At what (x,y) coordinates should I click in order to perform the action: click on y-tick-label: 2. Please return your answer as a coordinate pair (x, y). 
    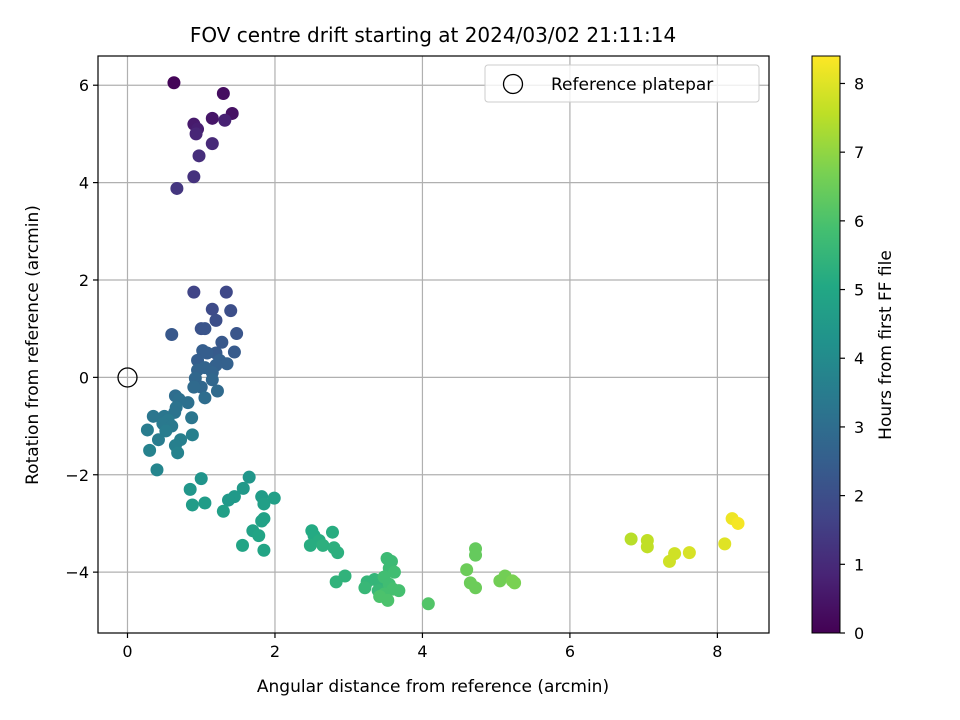
    Looking at the image, I should click on (84, 280).